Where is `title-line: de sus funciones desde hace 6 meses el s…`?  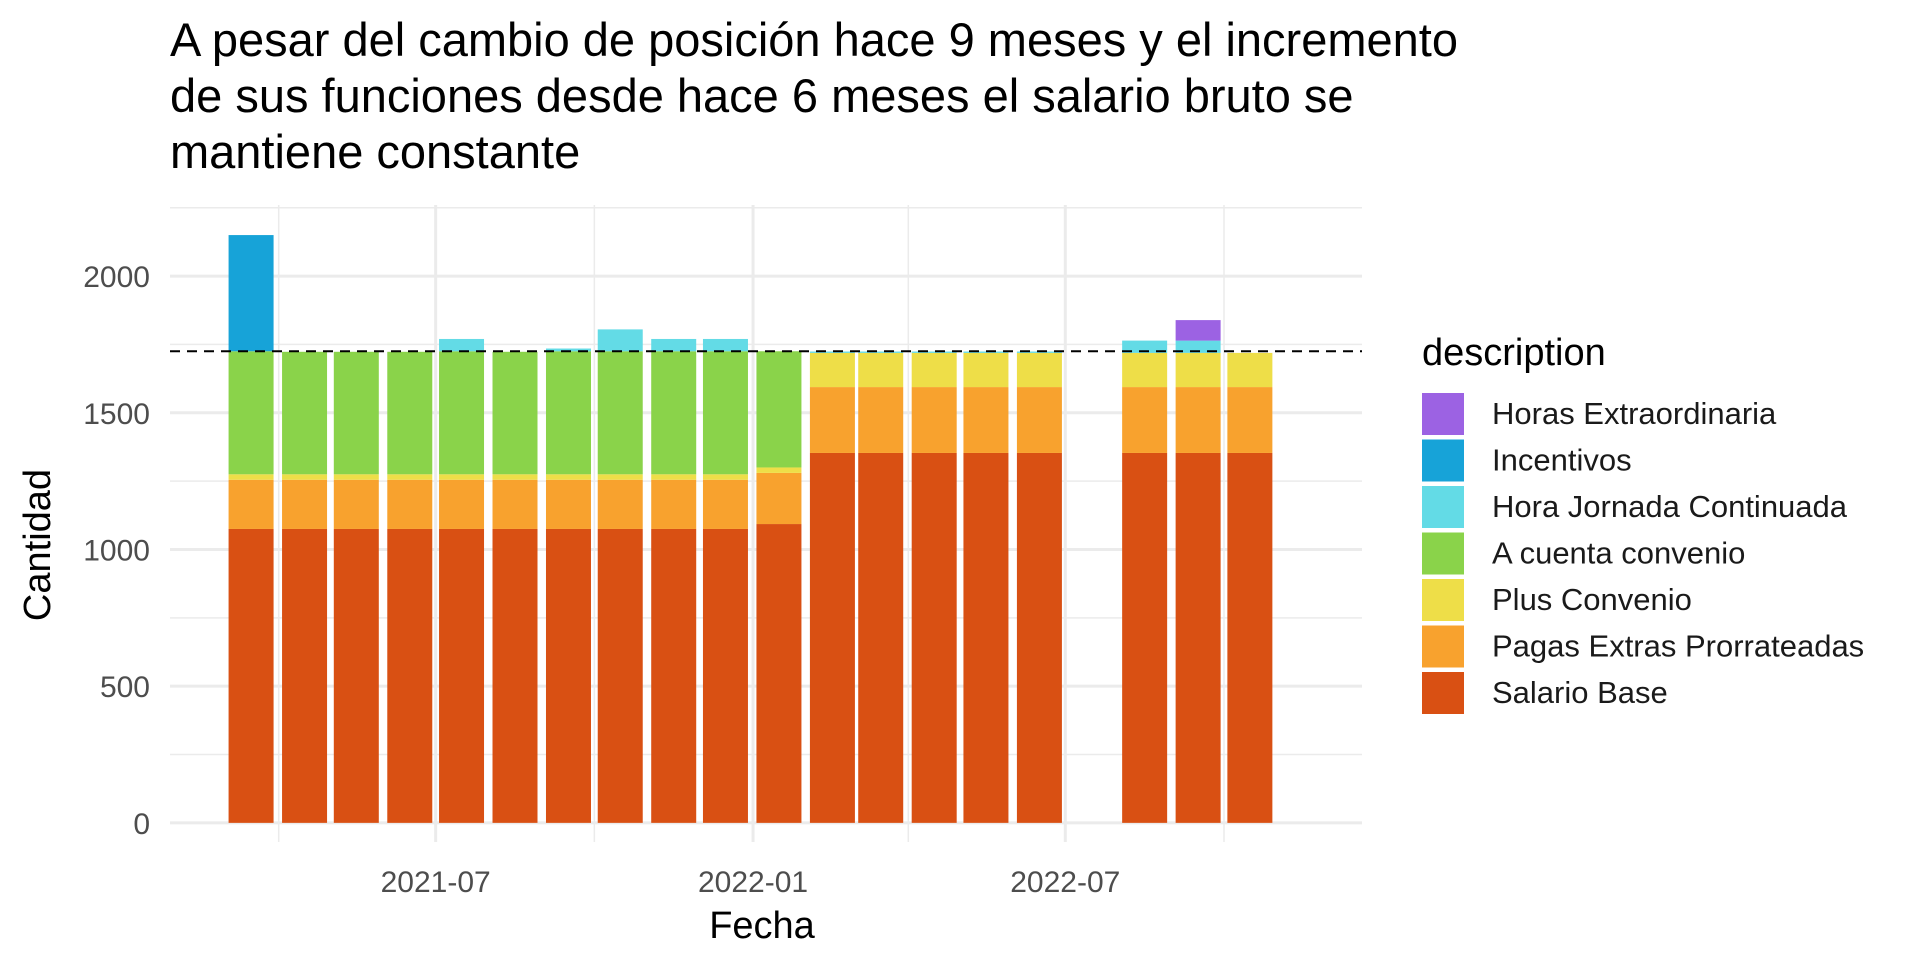 title-line: de sus funciones desde hace 6 meses el s… is located at coordinates (762, 95).